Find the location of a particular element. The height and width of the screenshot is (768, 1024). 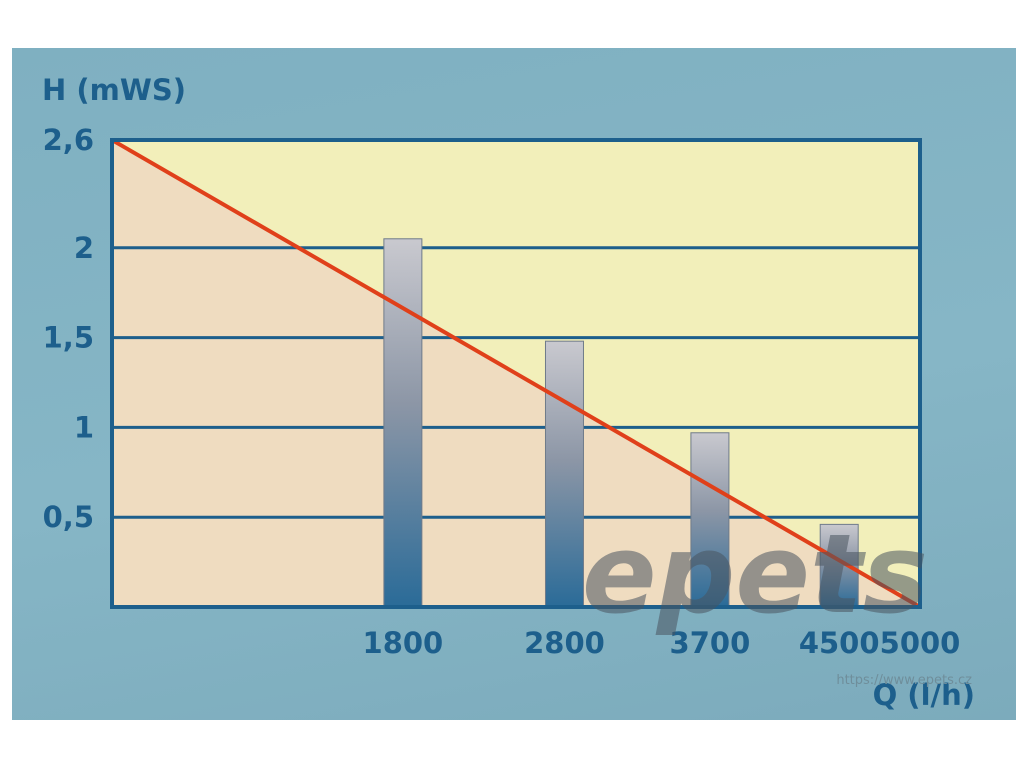

watermark-logo: epets is located at coordinates (755, 574).